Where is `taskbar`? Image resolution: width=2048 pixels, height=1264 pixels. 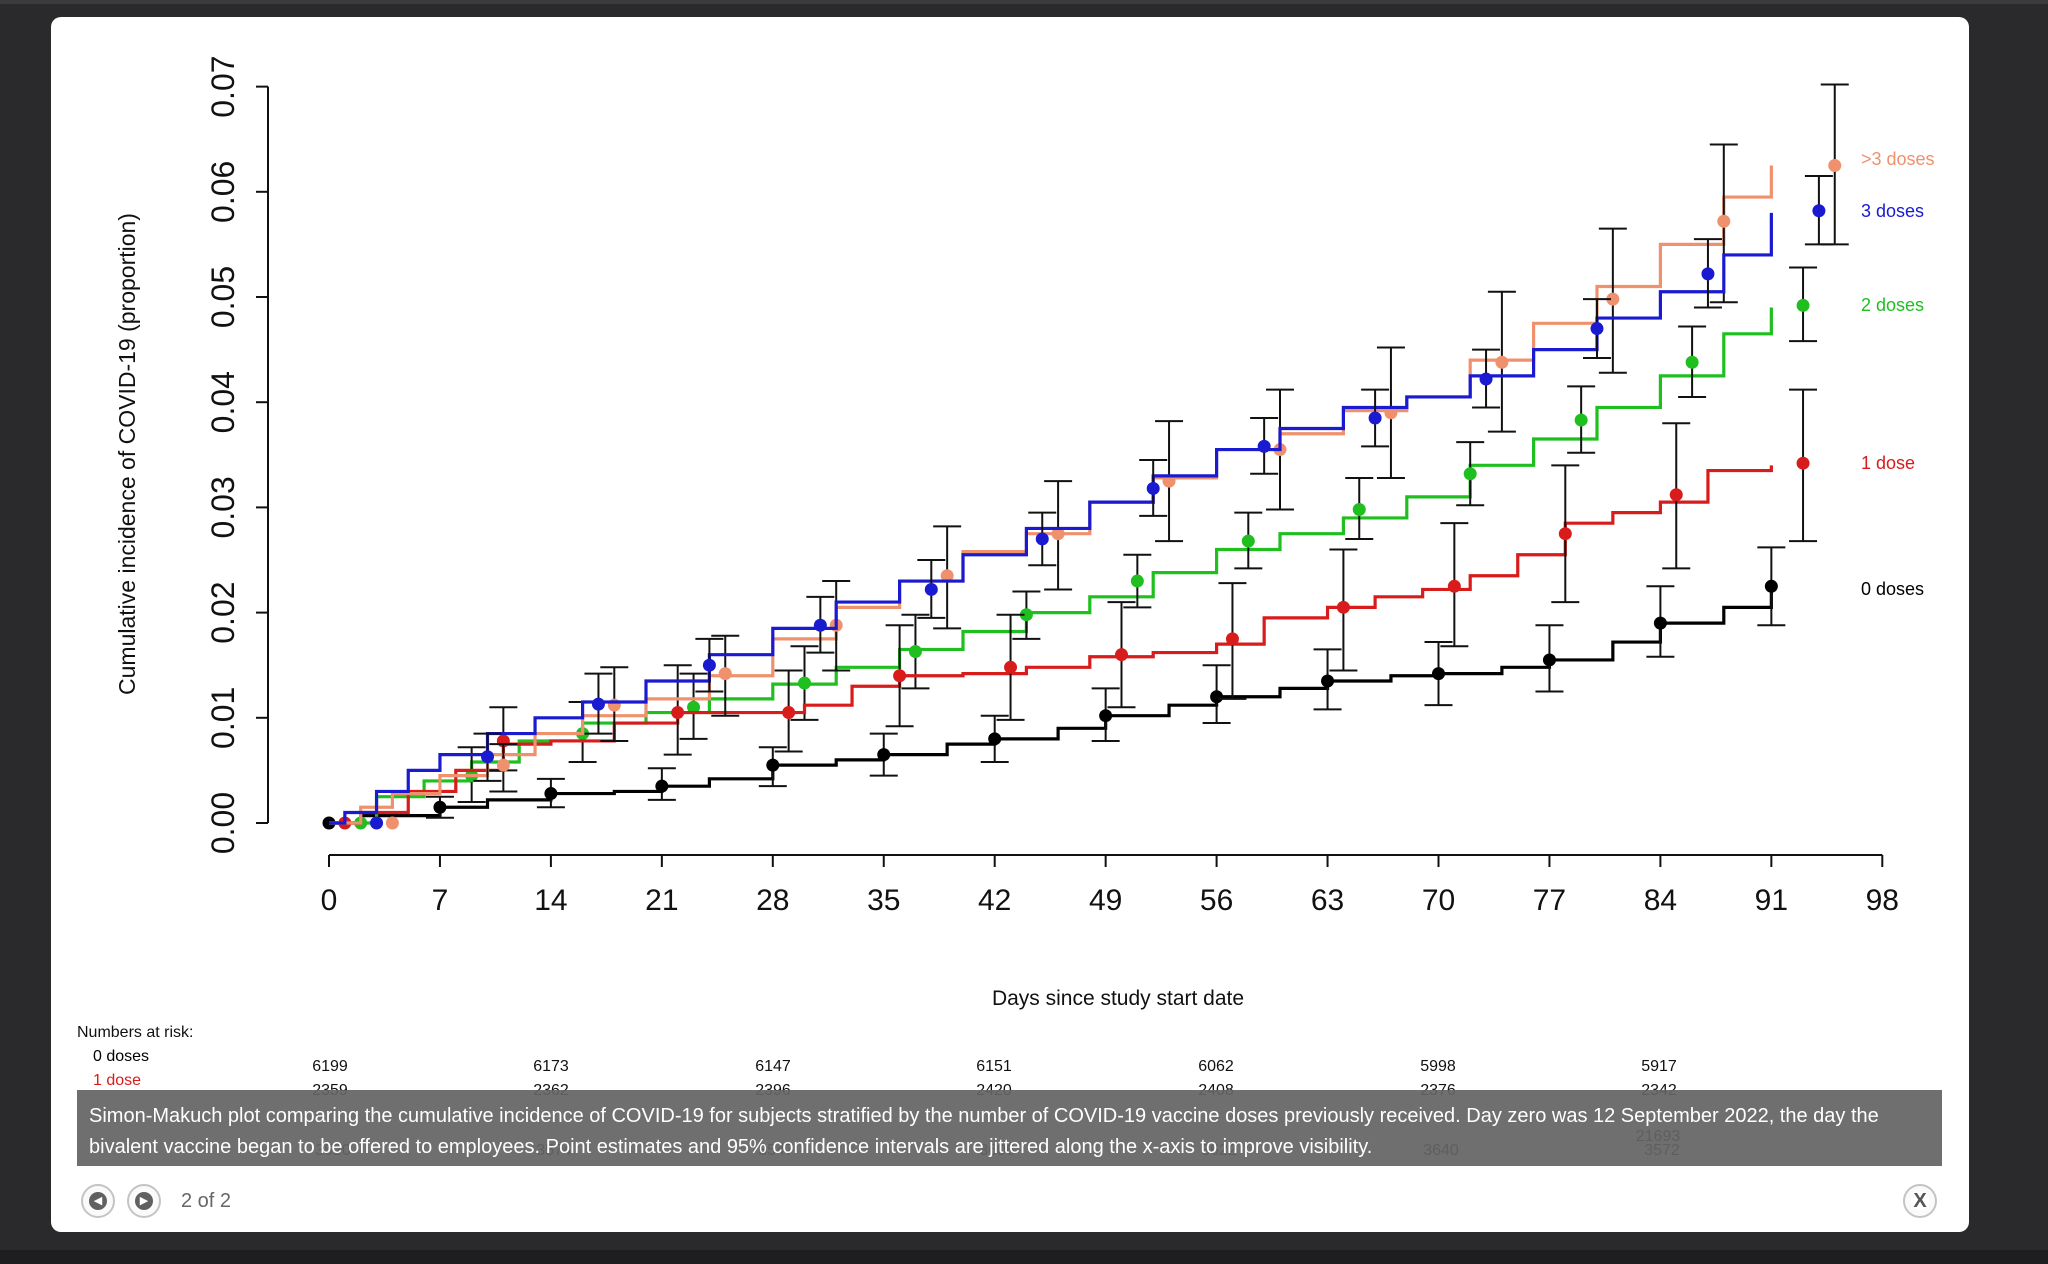
taskbar is located at coordinates (1024, 1257).